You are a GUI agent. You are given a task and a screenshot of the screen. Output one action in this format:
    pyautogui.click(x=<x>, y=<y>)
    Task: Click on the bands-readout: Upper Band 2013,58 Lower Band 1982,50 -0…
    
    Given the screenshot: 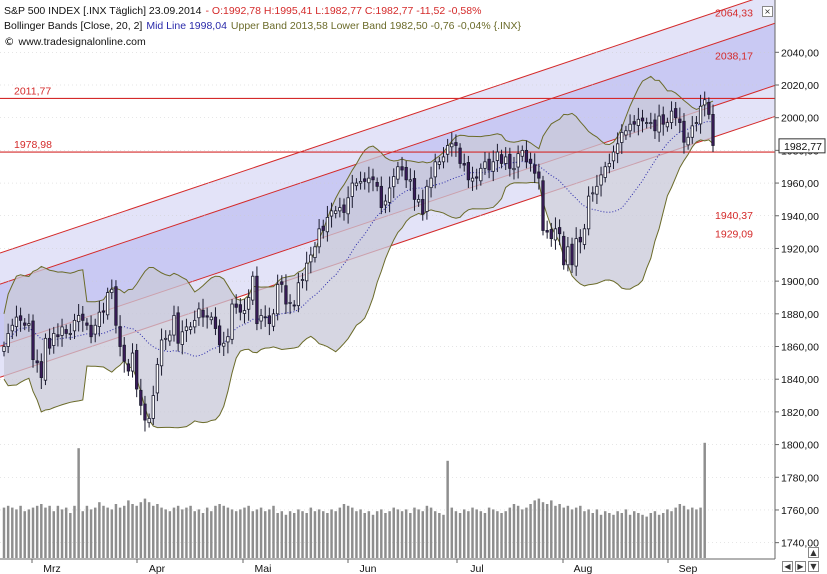 What is the action you would take?
    pyautogui.click(x=376, y=26)
    